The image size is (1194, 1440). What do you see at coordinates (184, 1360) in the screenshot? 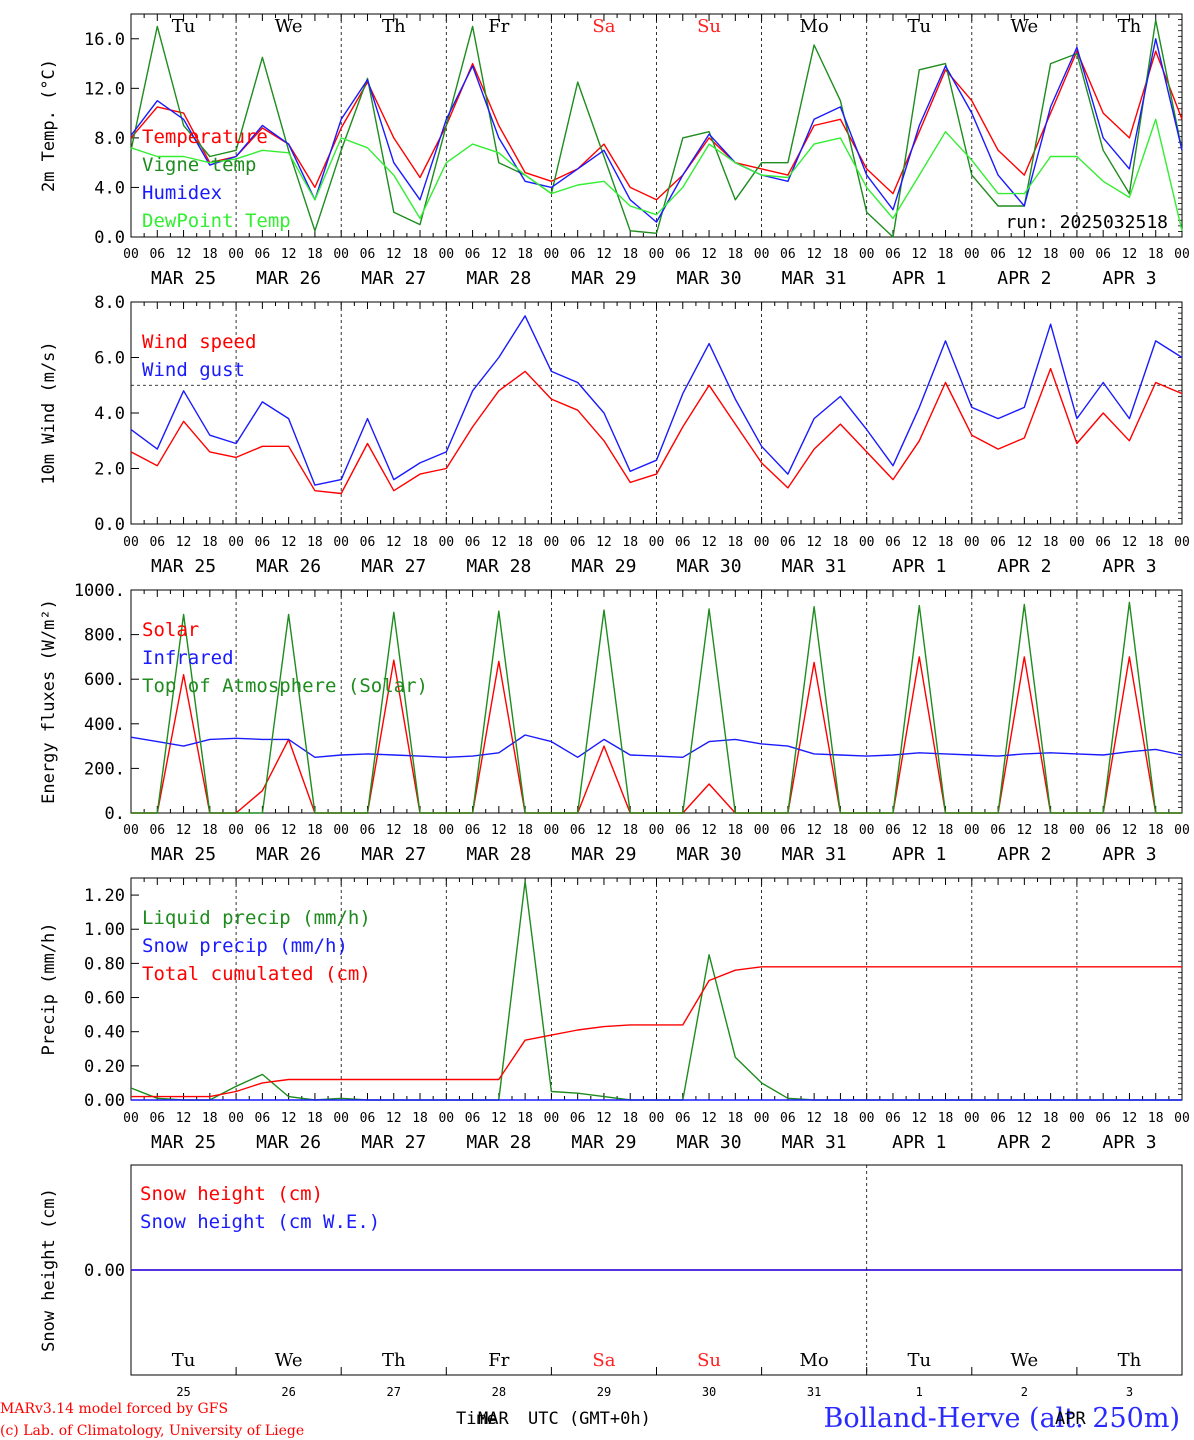
I see `snow-weekday-label: Tu` at bounding box center [184, 1360].